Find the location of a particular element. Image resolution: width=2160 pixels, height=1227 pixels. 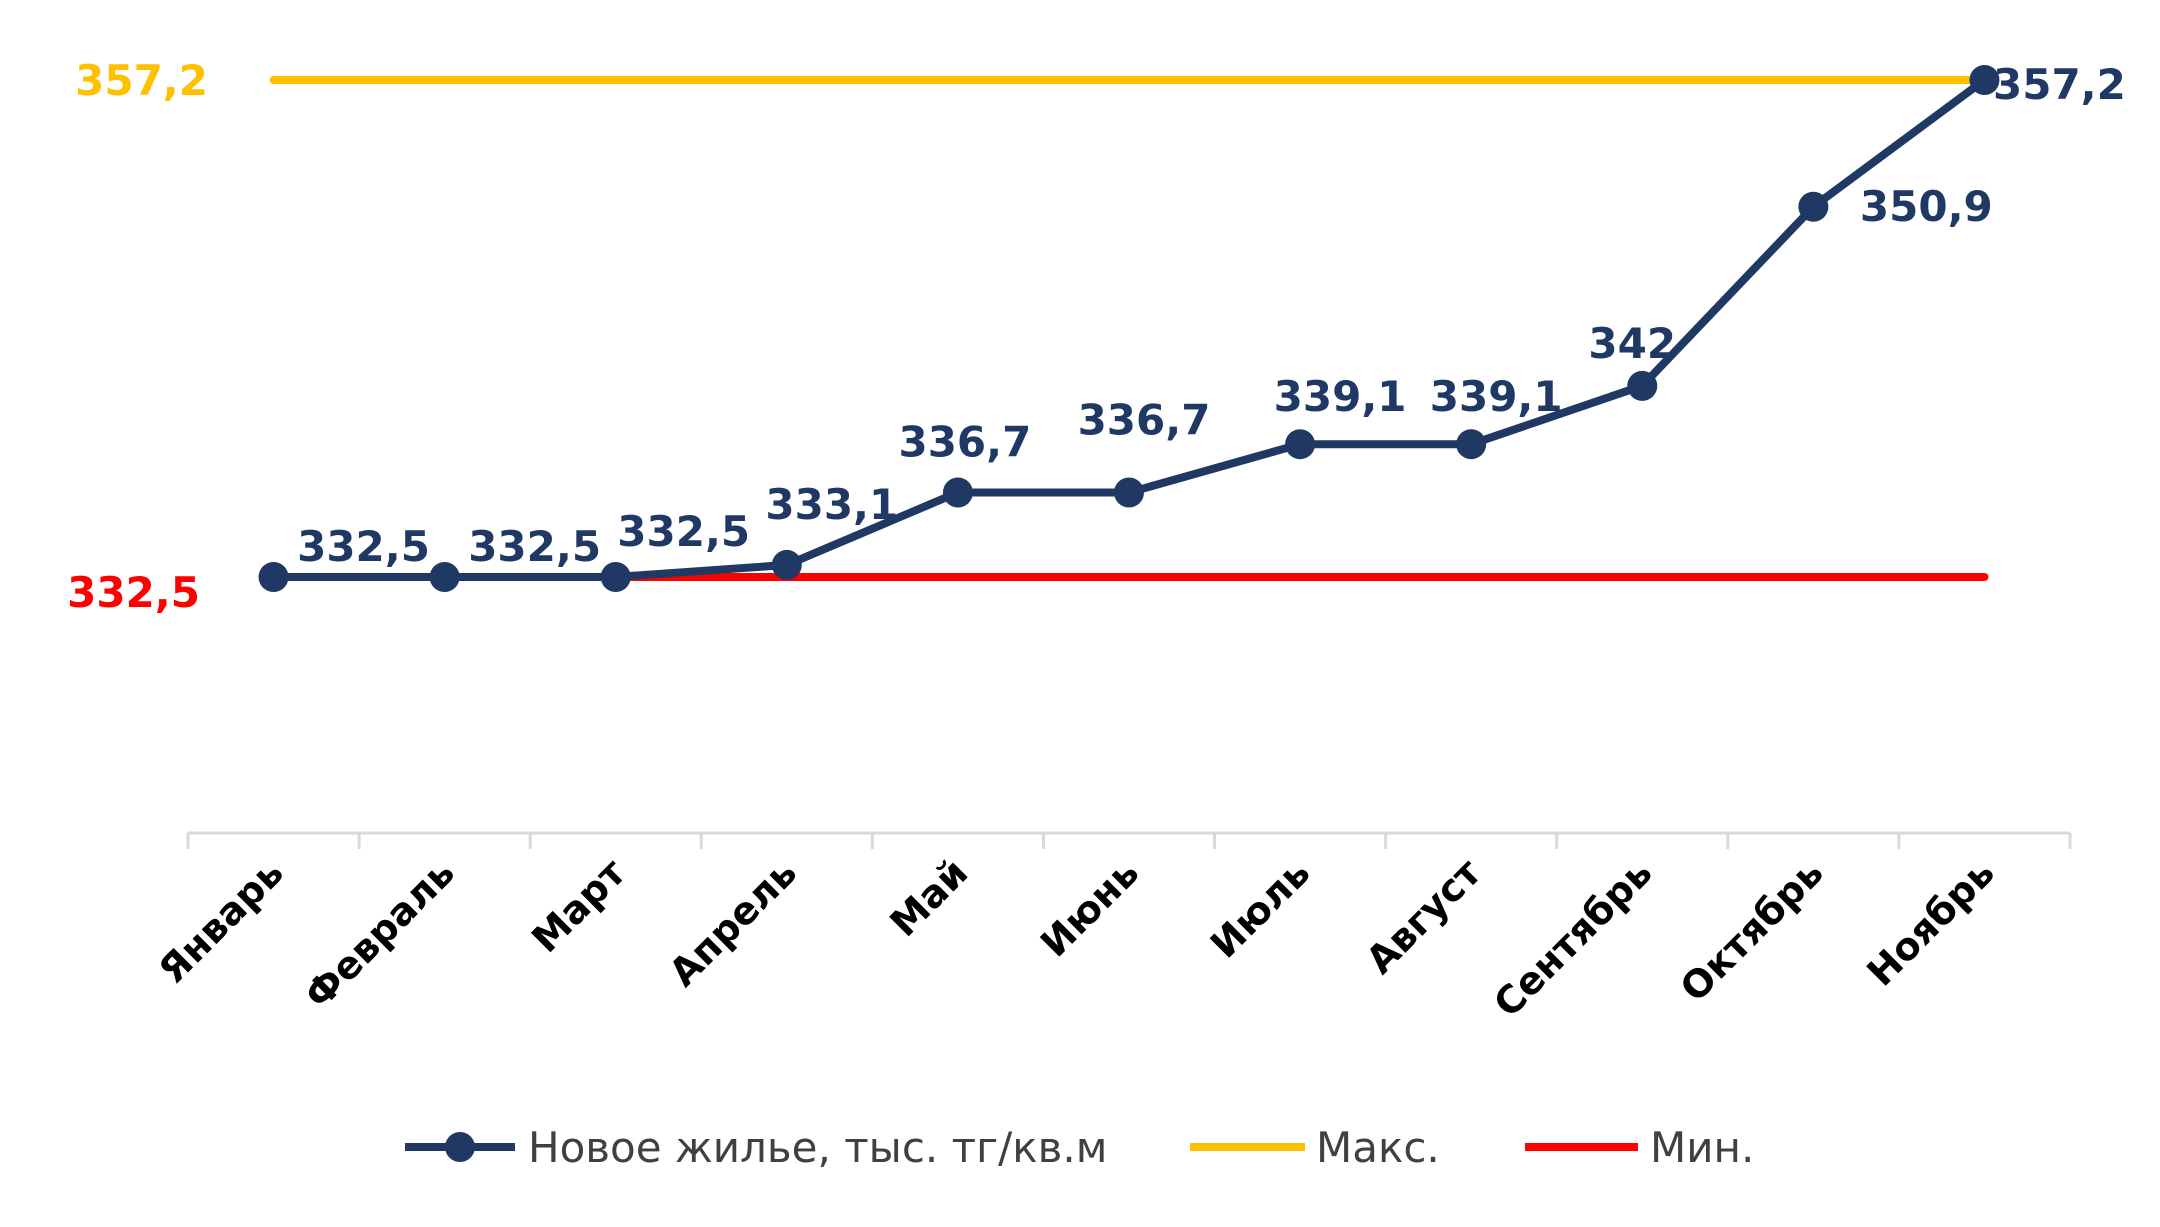

x-tick-label: Январь is located at coordinates (221, 921).